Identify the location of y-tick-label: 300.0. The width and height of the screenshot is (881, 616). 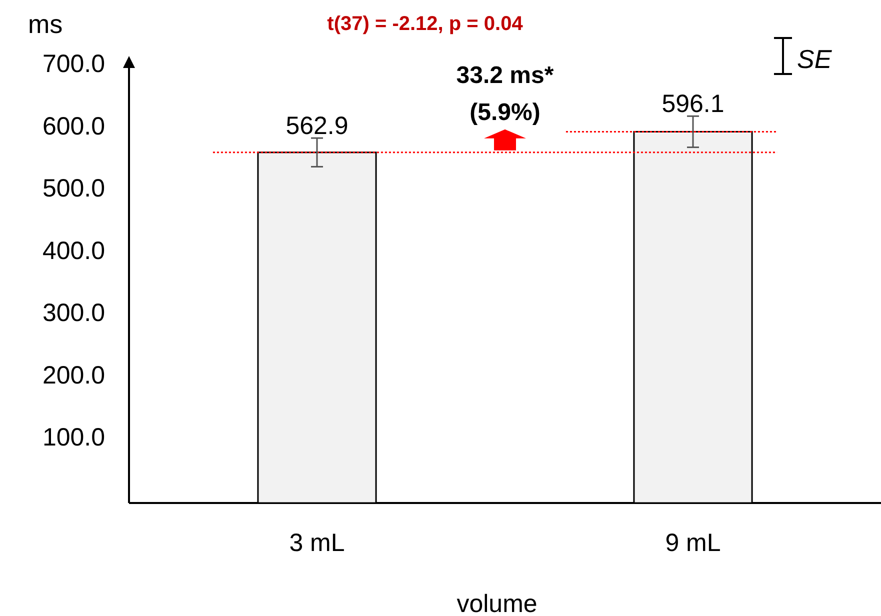
(73, 313).